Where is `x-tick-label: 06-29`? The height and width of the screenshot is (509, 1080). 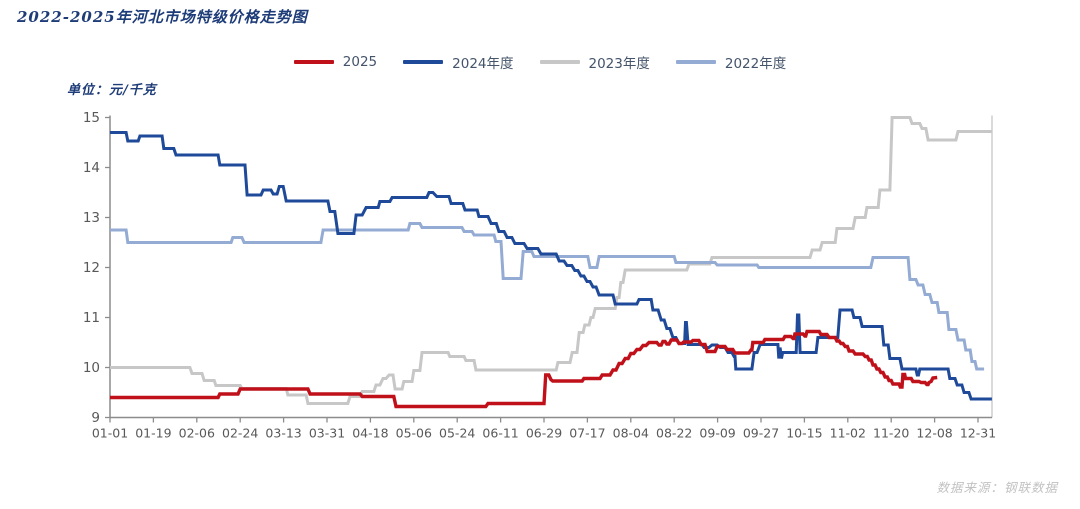 x-tick-label: 06-29 is located at coordinates (544, 433).